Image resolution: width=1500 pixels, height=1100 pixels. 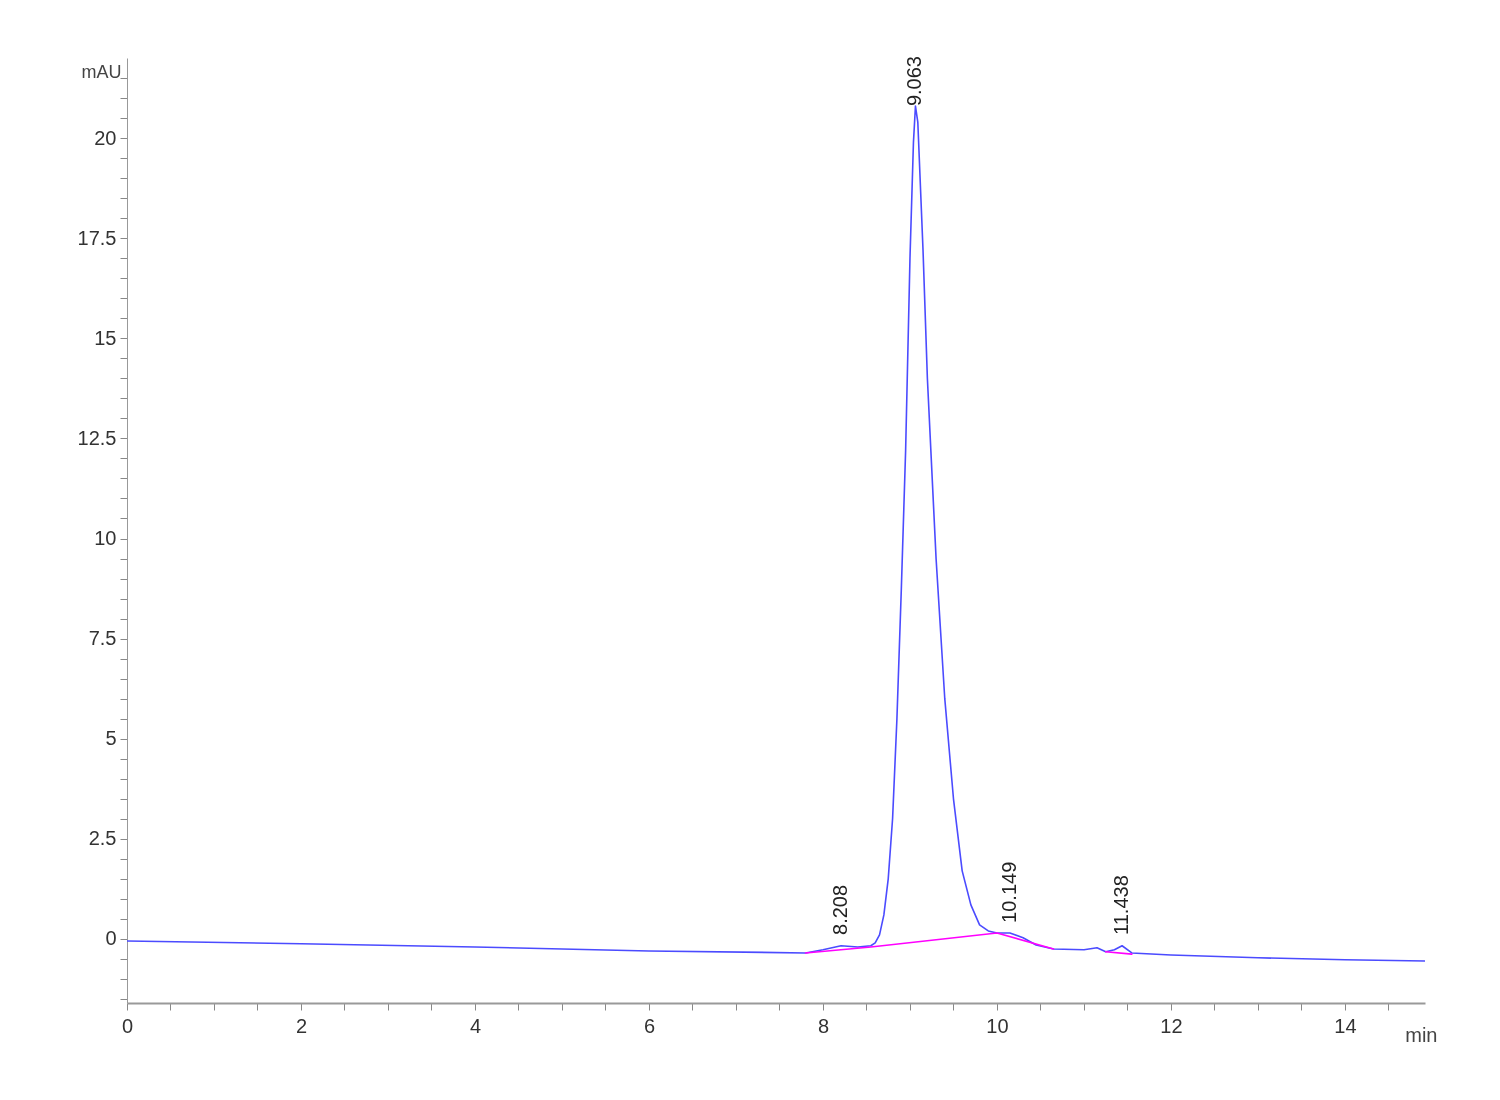 What do you see at coordinates (101, 71) in the screenshot?
I see `y-axis-title: mAU` at bounding box center [101, 71].